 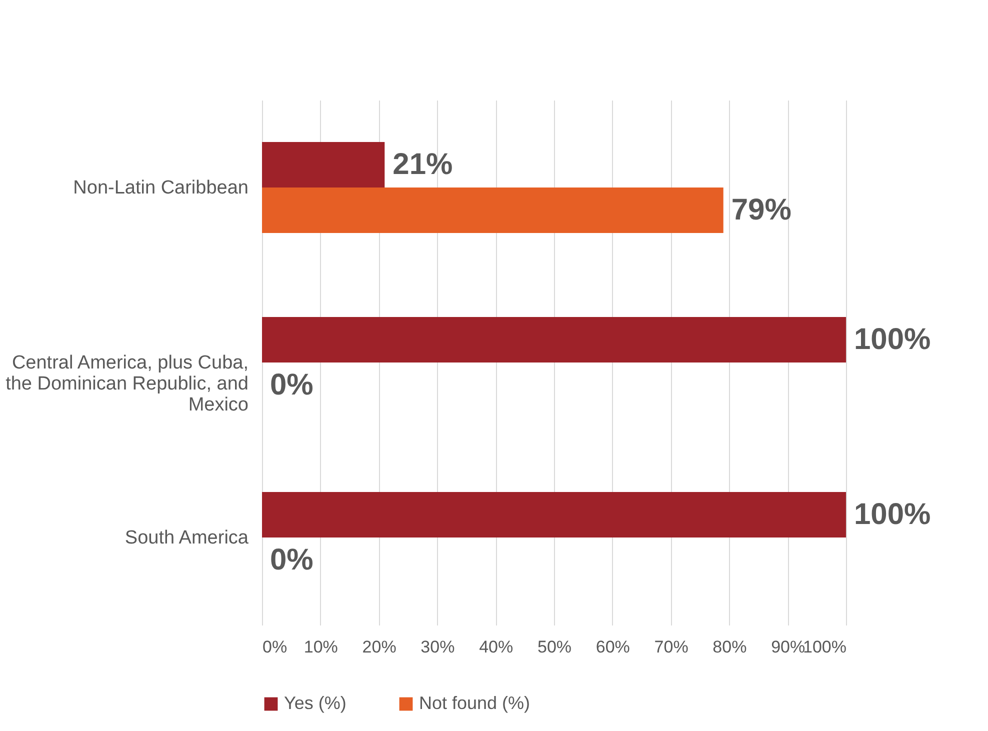 What do you see at coordinates (761, 209) in the screenshot?
I see `data-label: 79%` at bounding box center [761, 209].